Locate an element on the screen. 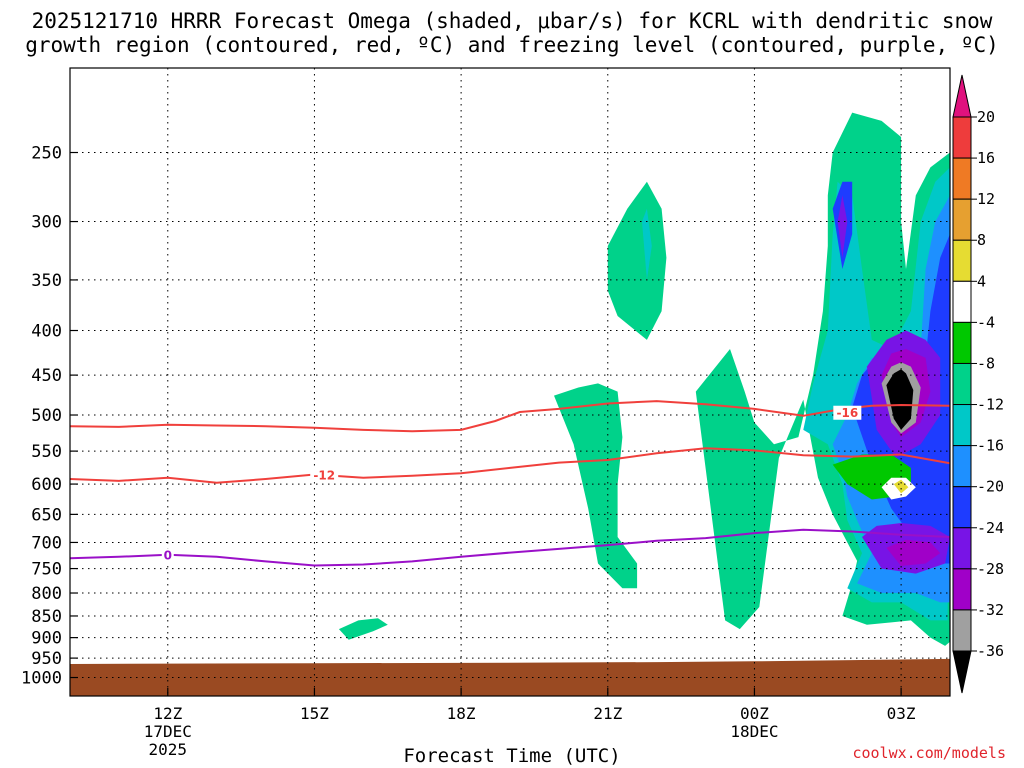  ground-surface is located at coordinates (510, 677).